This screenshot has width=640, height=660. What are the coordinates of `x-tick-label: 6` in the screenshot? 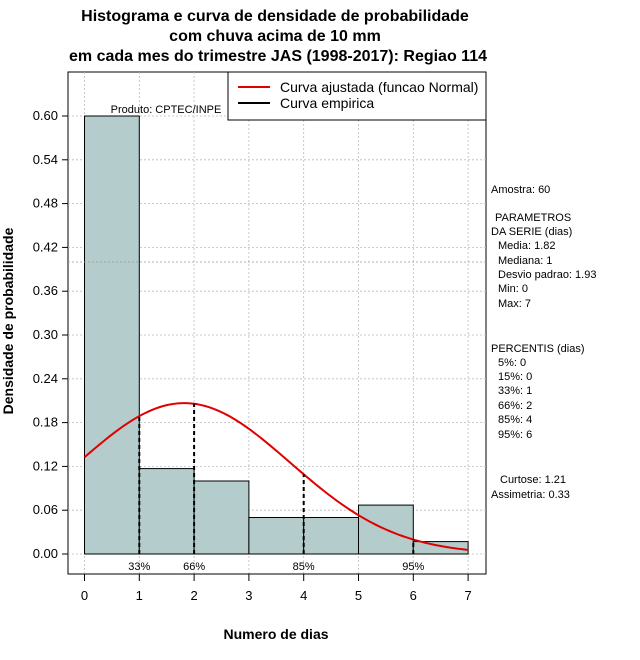 It's located at (413, 595).